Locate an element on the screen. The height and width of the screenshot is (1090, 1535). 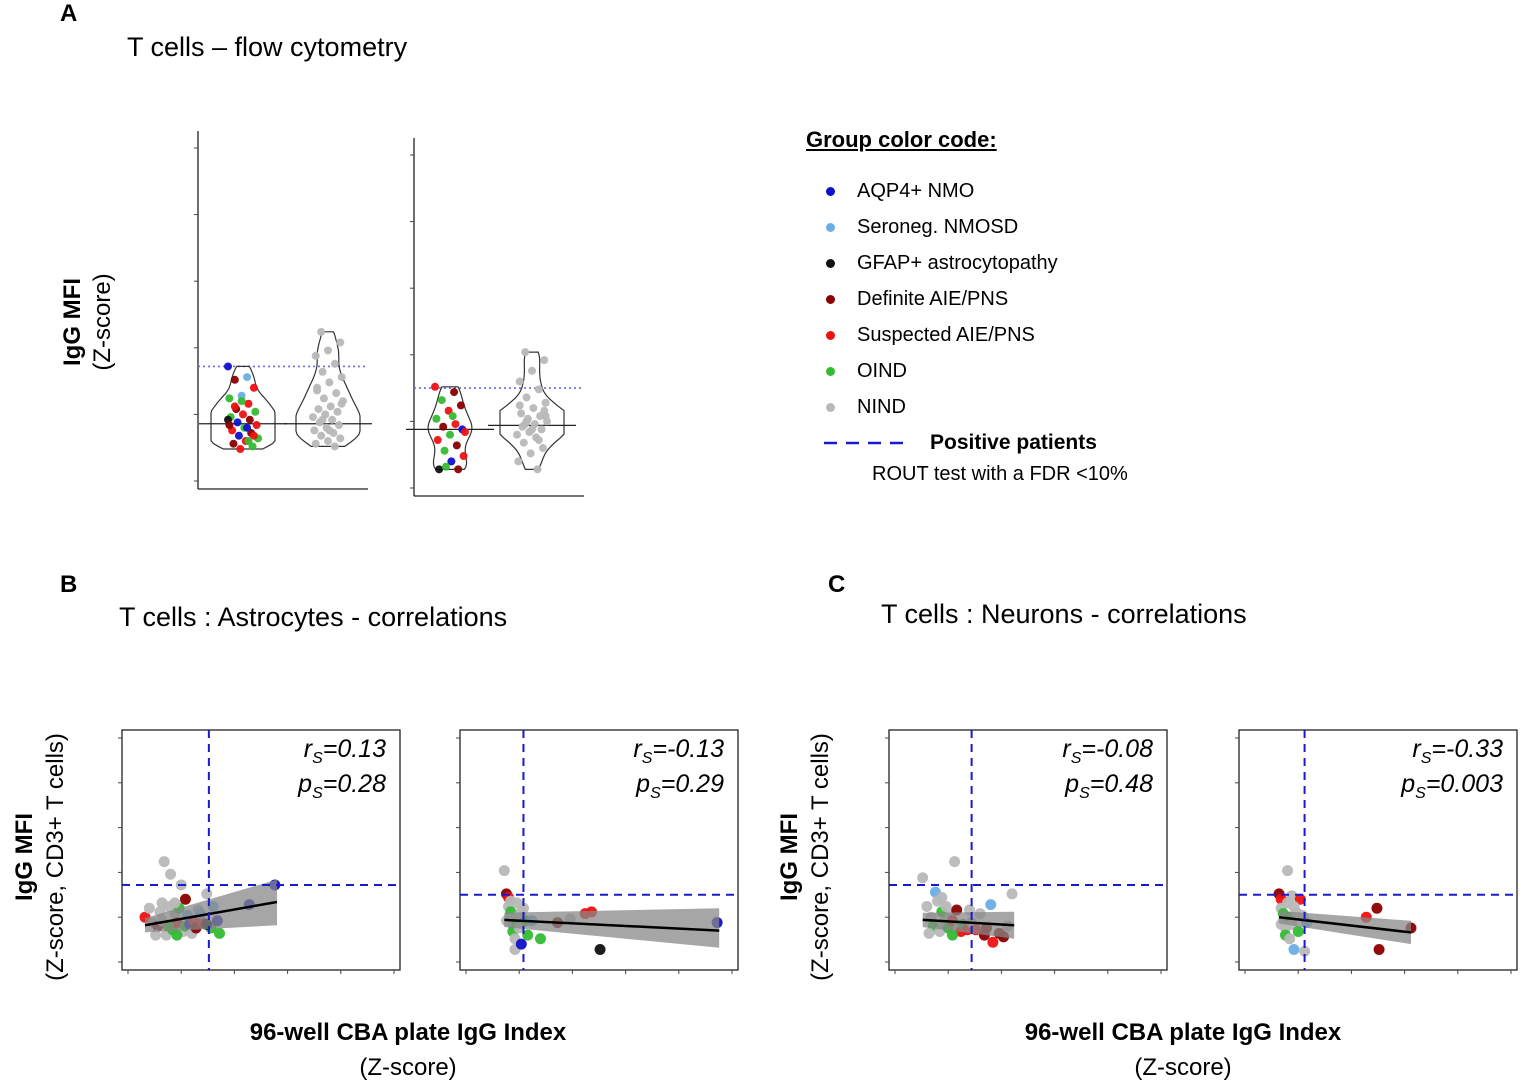
legend-positive: Positive patients is located at coordinates (976, 443).